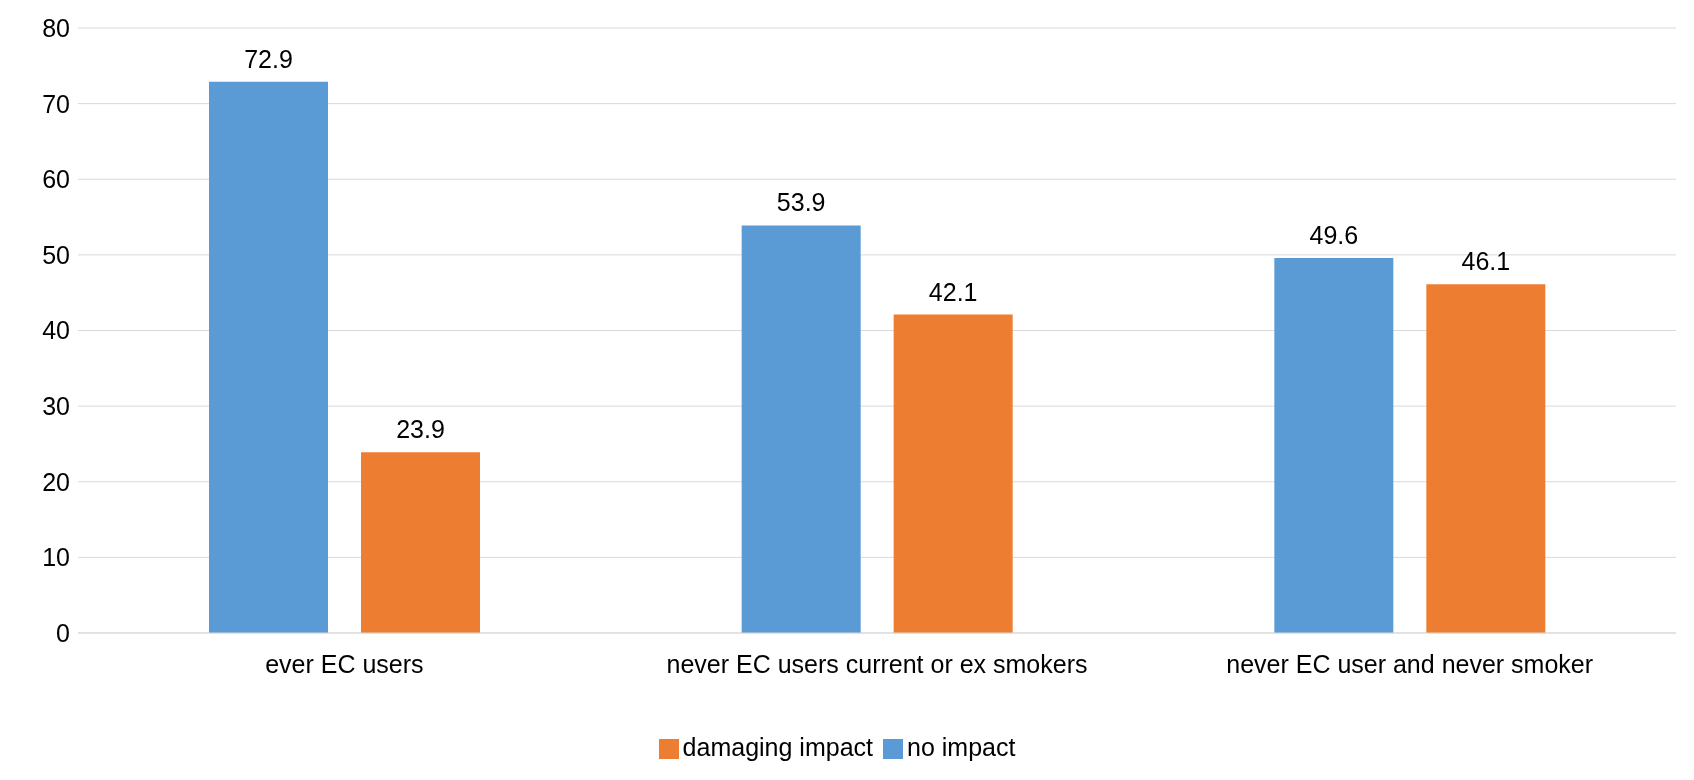 The width and height of the screenshot is (1694, 780). Describe the element at coordinates (1486, 261) in the screenshot. I see `data-label: 46.1` at that location.